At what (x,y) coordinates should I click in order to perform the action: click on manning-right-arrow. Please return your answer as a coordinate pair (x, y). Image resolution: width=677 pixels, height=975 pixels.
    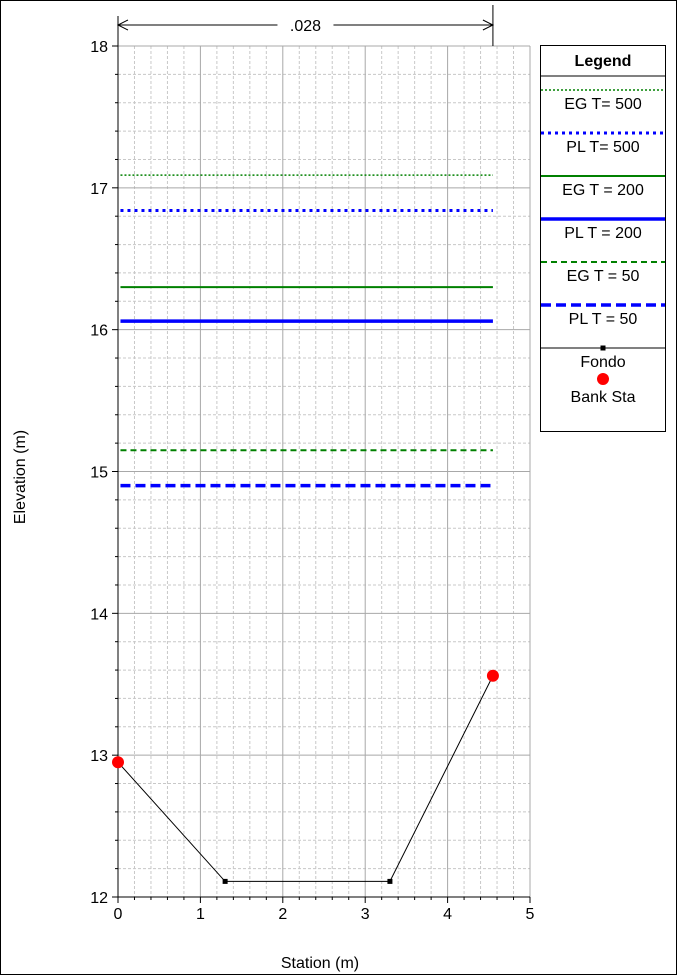
    Looking at the image, I should click on (488, 25).